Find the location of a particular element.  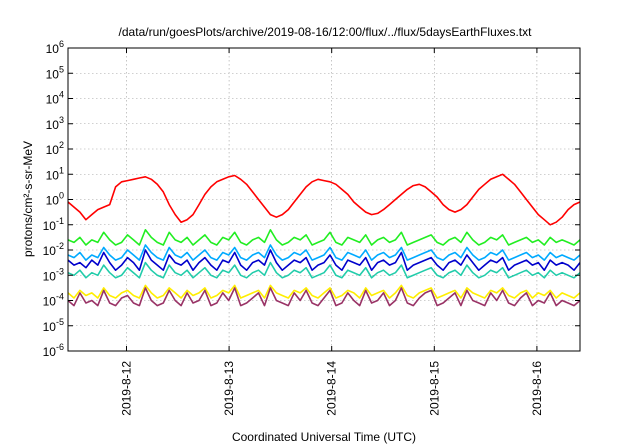

y-tick-label: 10¹ is located at coordinates (55, 173).